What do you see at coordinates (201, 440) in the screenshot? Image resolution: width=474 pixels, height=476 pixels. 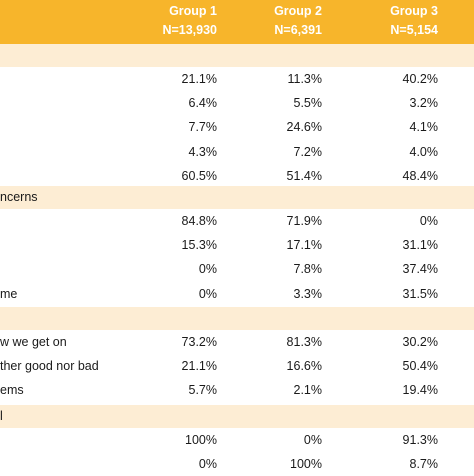 I see `cell-value-group-1: 100%` at bounding box center [201, 440].